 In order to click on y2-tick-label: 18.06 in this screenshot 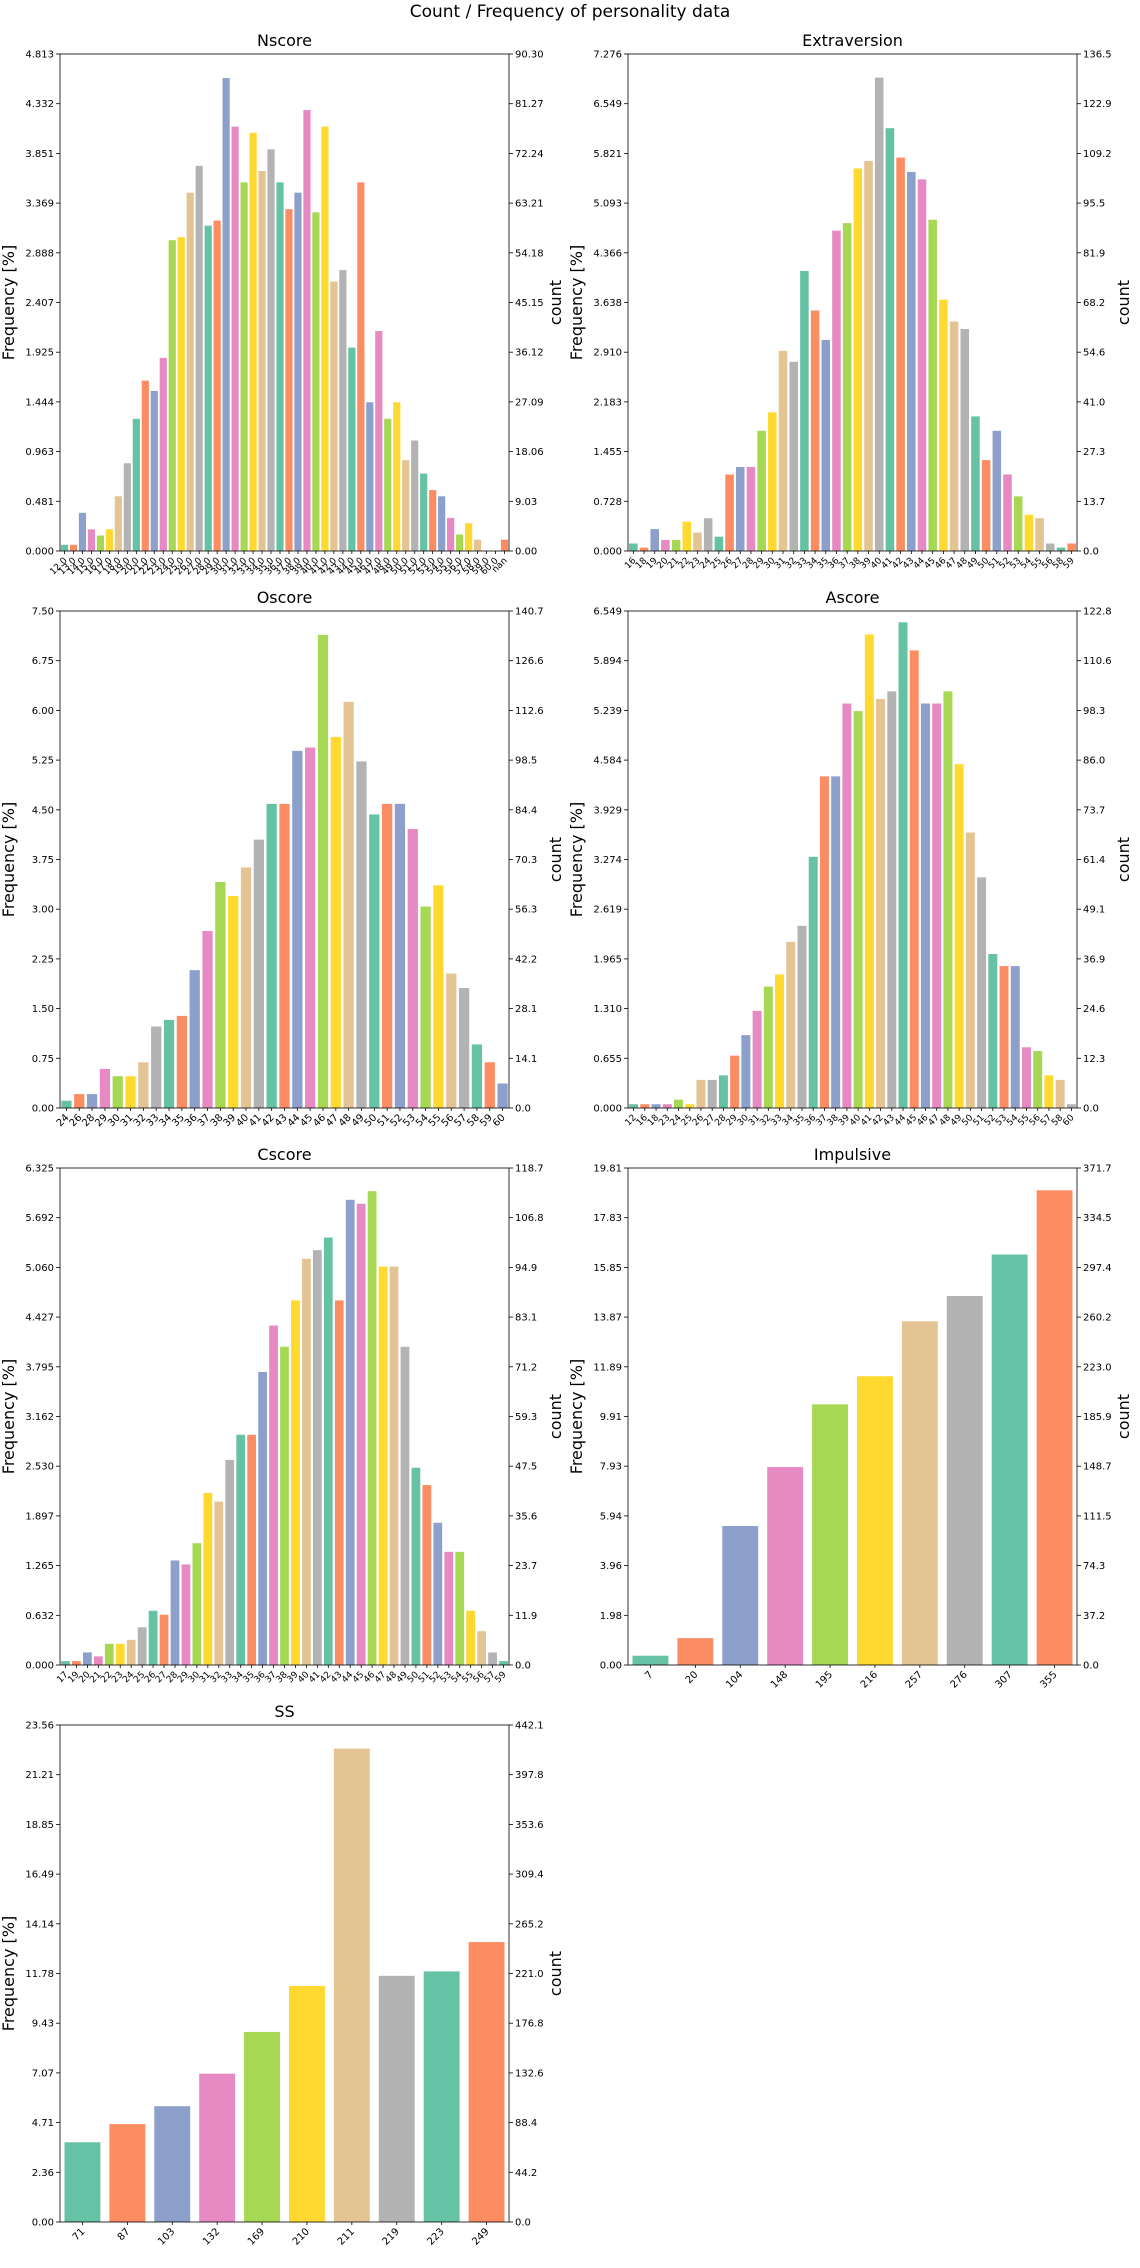, I will do `click(529, 452)`.